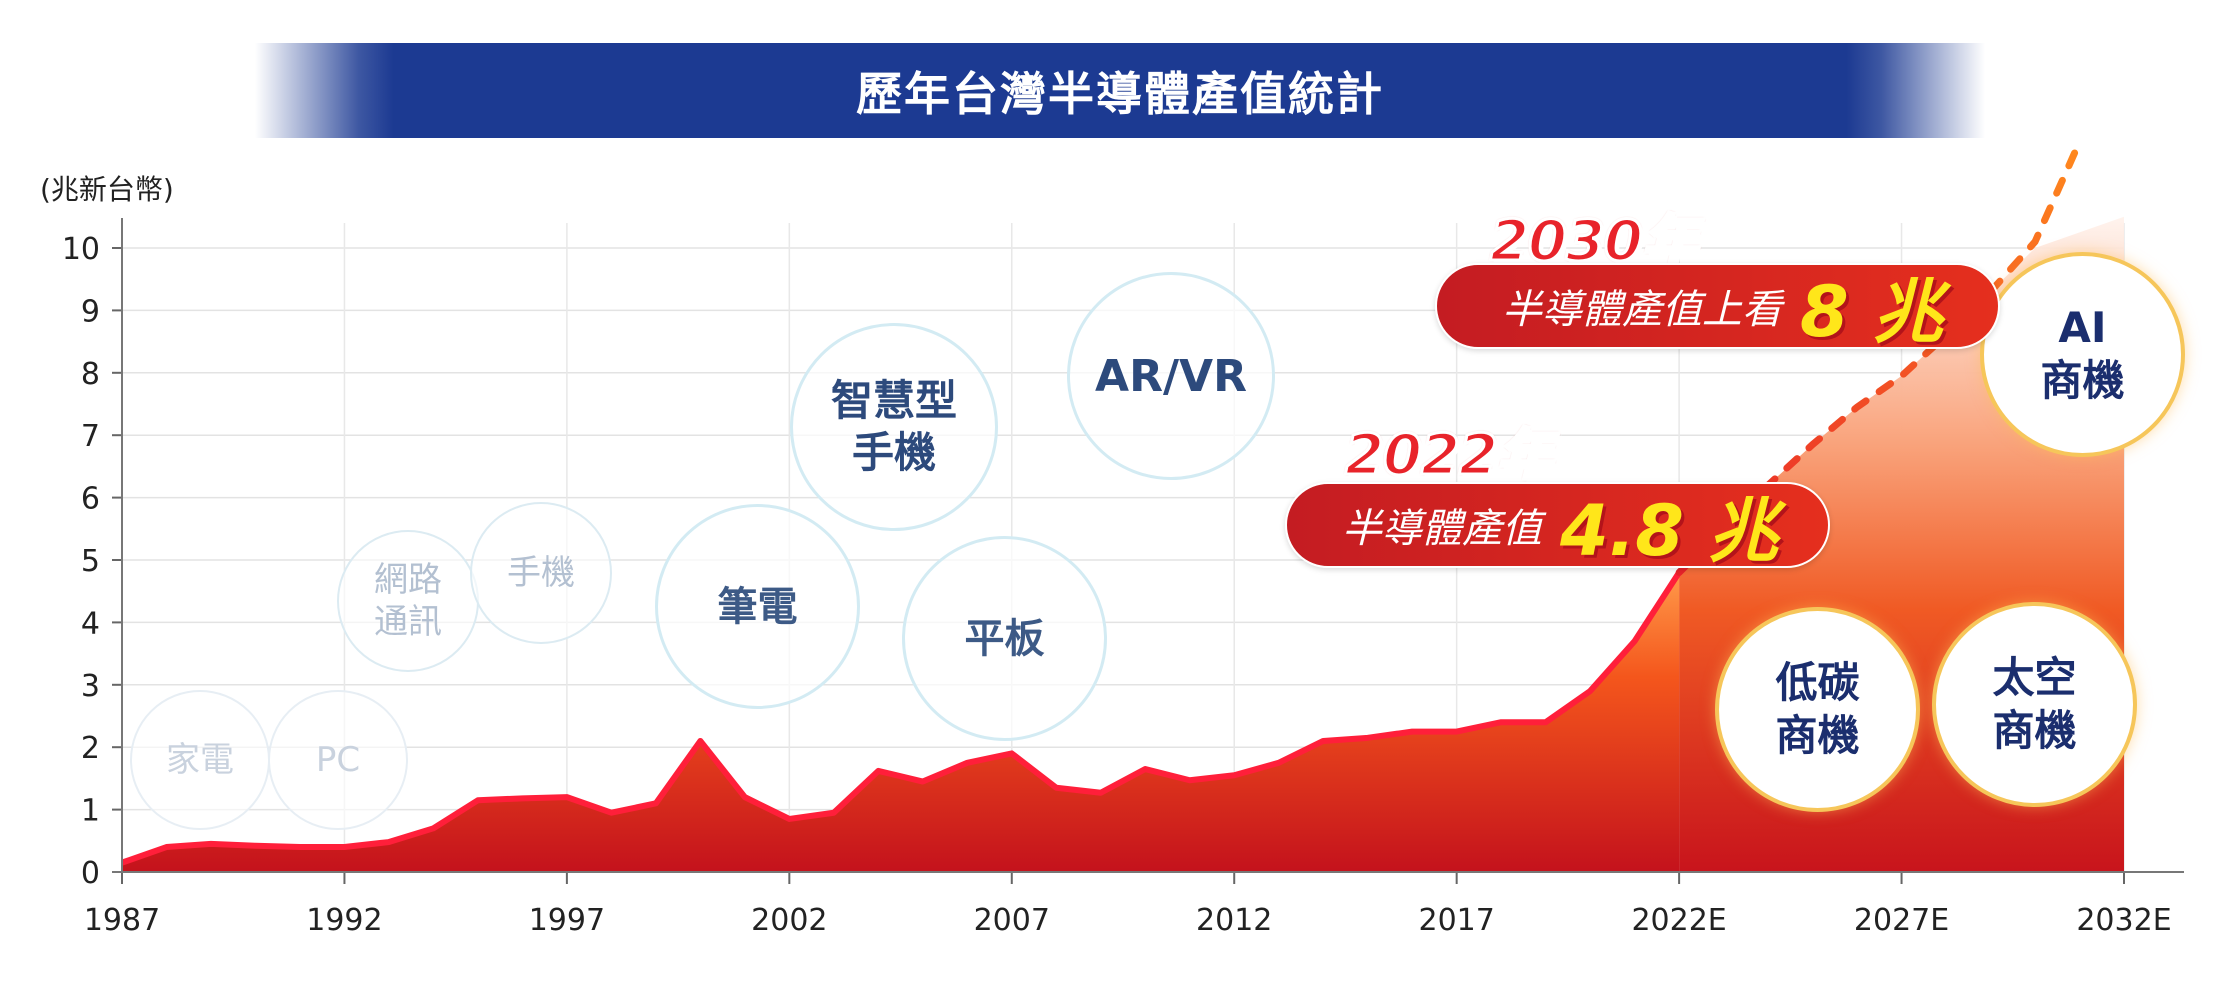 The image size is (2220, 1000). Describe the element at coordinates (1678, 920) in the screenshot. I see `x-tick-label: 2022E` at that location.